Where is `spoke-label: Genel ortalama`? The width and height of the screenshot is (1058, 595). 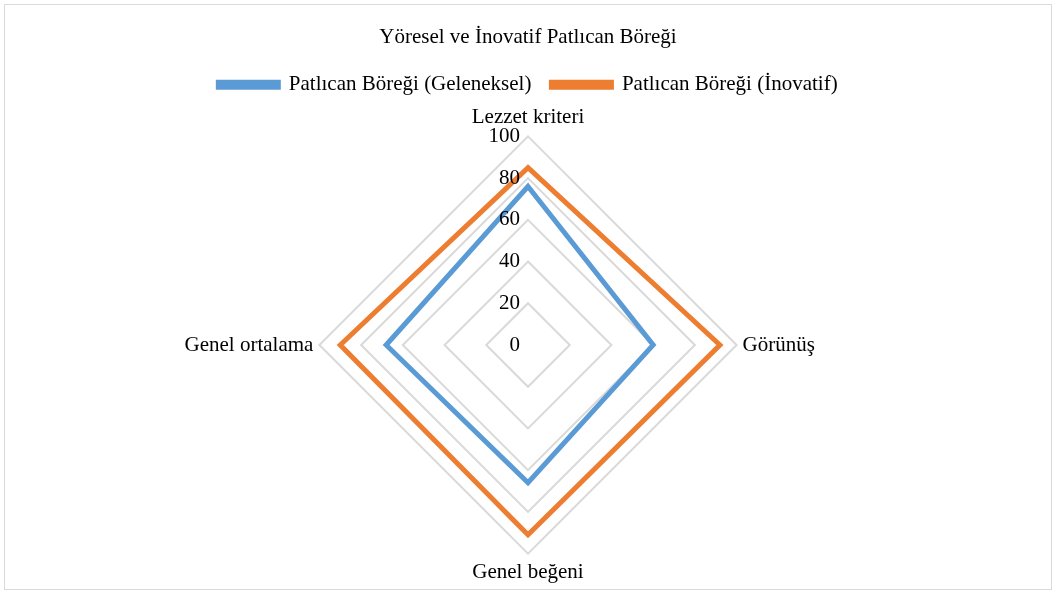
spoke-label: Genel ortalama is located at coordinates (249, 343).